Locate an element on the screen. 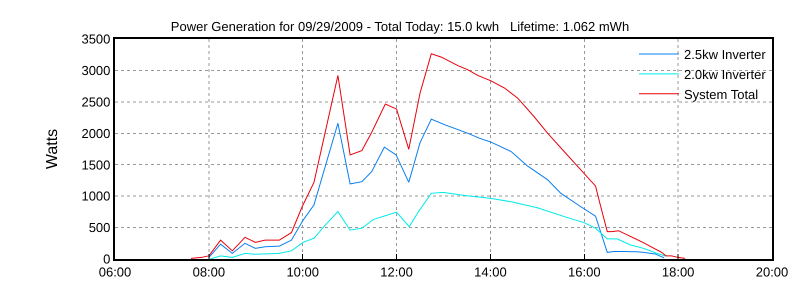 The width and height of the screenshot is (800, 300). y-tick-label: 2500 is located at coordinates (95, 102).